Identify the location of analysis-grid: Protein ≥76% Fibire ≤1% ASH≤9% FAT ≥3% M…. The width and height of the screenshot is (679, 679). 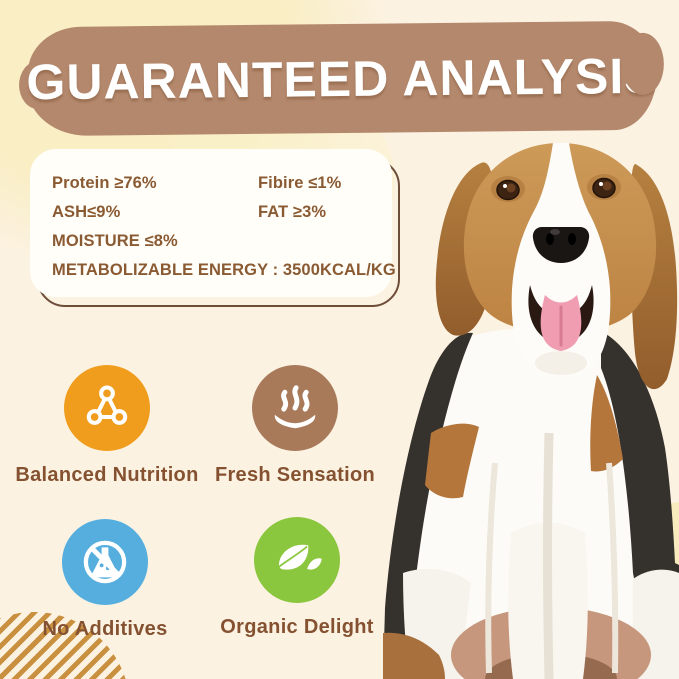
(224, 227).